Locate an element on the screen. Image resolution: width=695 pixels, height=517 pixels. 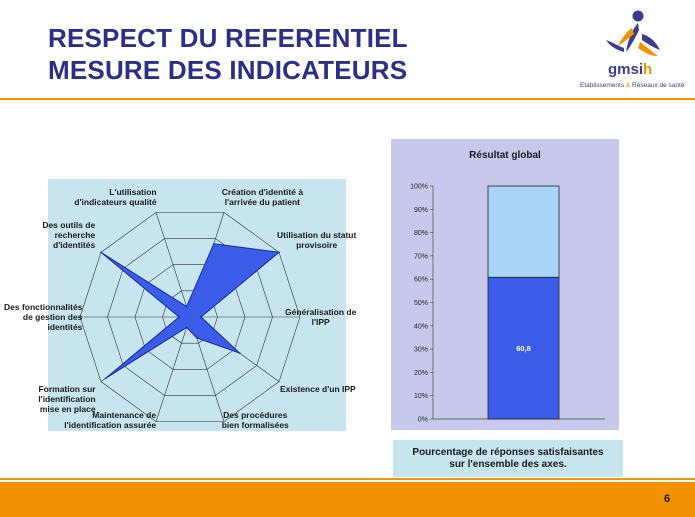
radar-axis-label-line: Des fonctionnalités is located at coordinates (43, 307).